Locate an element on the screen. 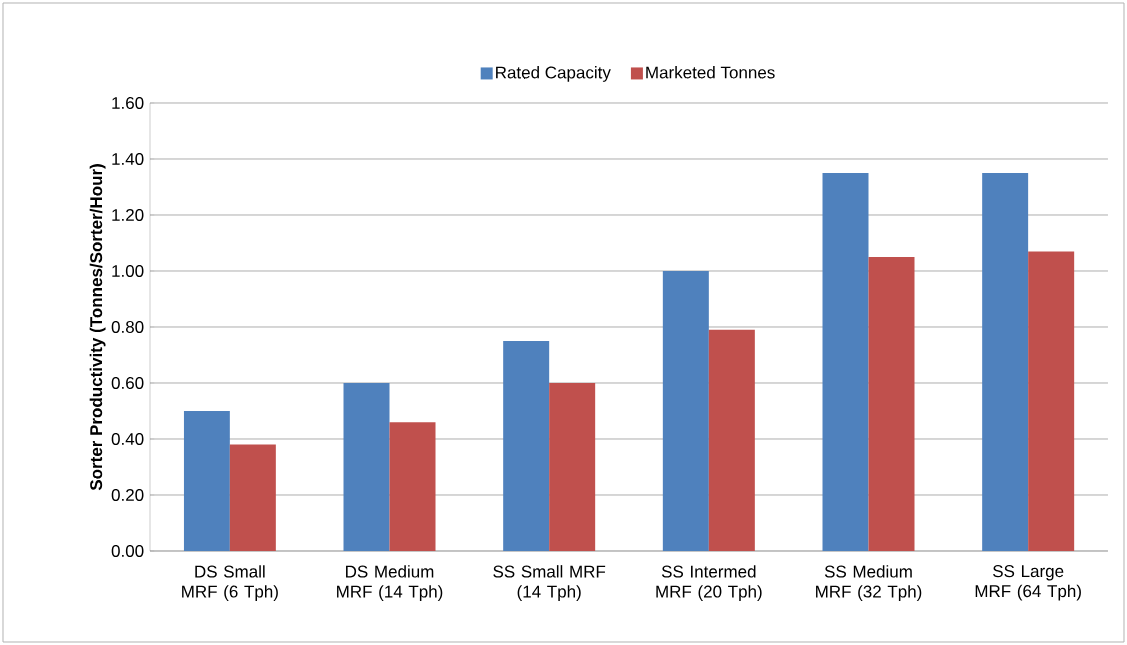 This screenshot has height=645, width=1127. y-axis-title: Sorter Productivity (Tonnes/Sorter/Hour) is located at coordinates (97, 327).